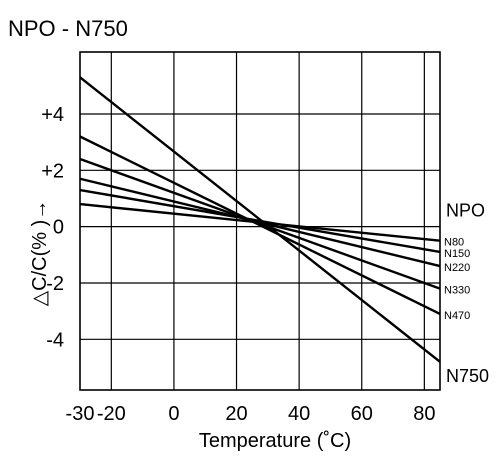 The image size is (497, 466). What do you see at coordinates (80, 414) in the screenshot?
I see `x-tick-label: -30` at bounding box center [80, 414].